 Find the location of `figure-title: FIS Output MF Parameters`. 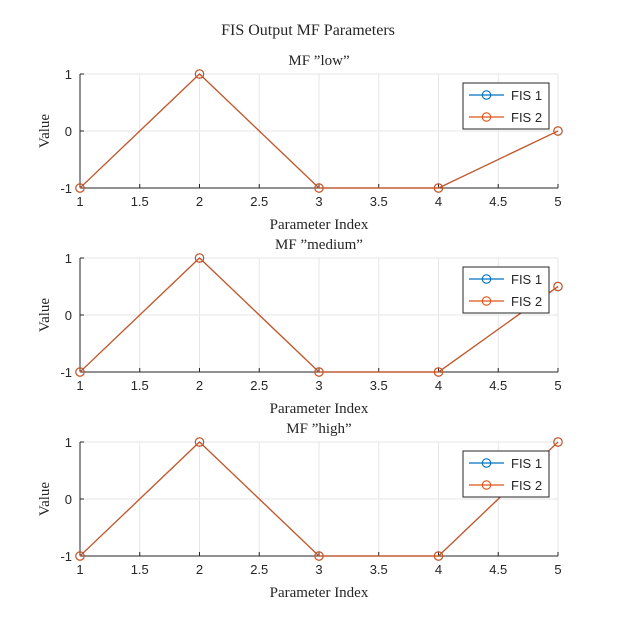

figure-title: FIS Output MF Parameters is located at coordinates (308, 30).